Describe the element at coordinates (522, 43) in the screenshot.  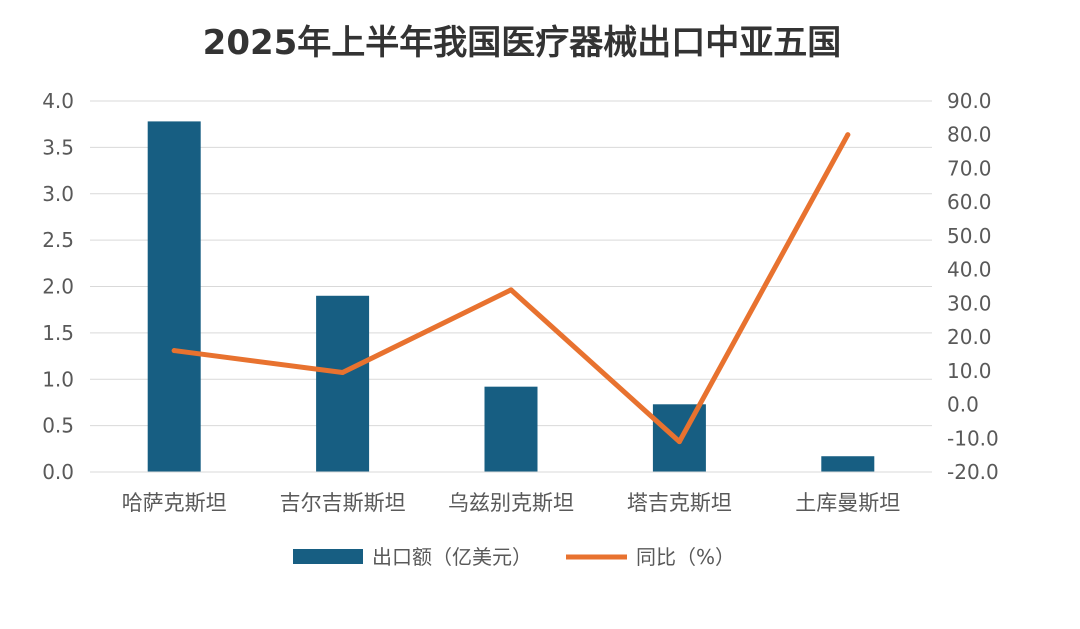
I see `chart-title: 2025年上半年我国医疗器械出口中亚五国` at that location.